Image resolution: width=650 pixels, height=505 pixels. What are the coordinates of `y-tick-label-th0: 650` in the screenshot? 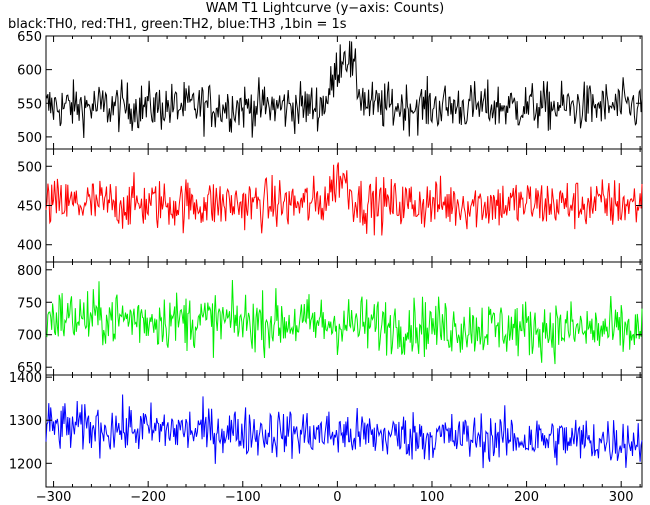 It's located at (29, 37).